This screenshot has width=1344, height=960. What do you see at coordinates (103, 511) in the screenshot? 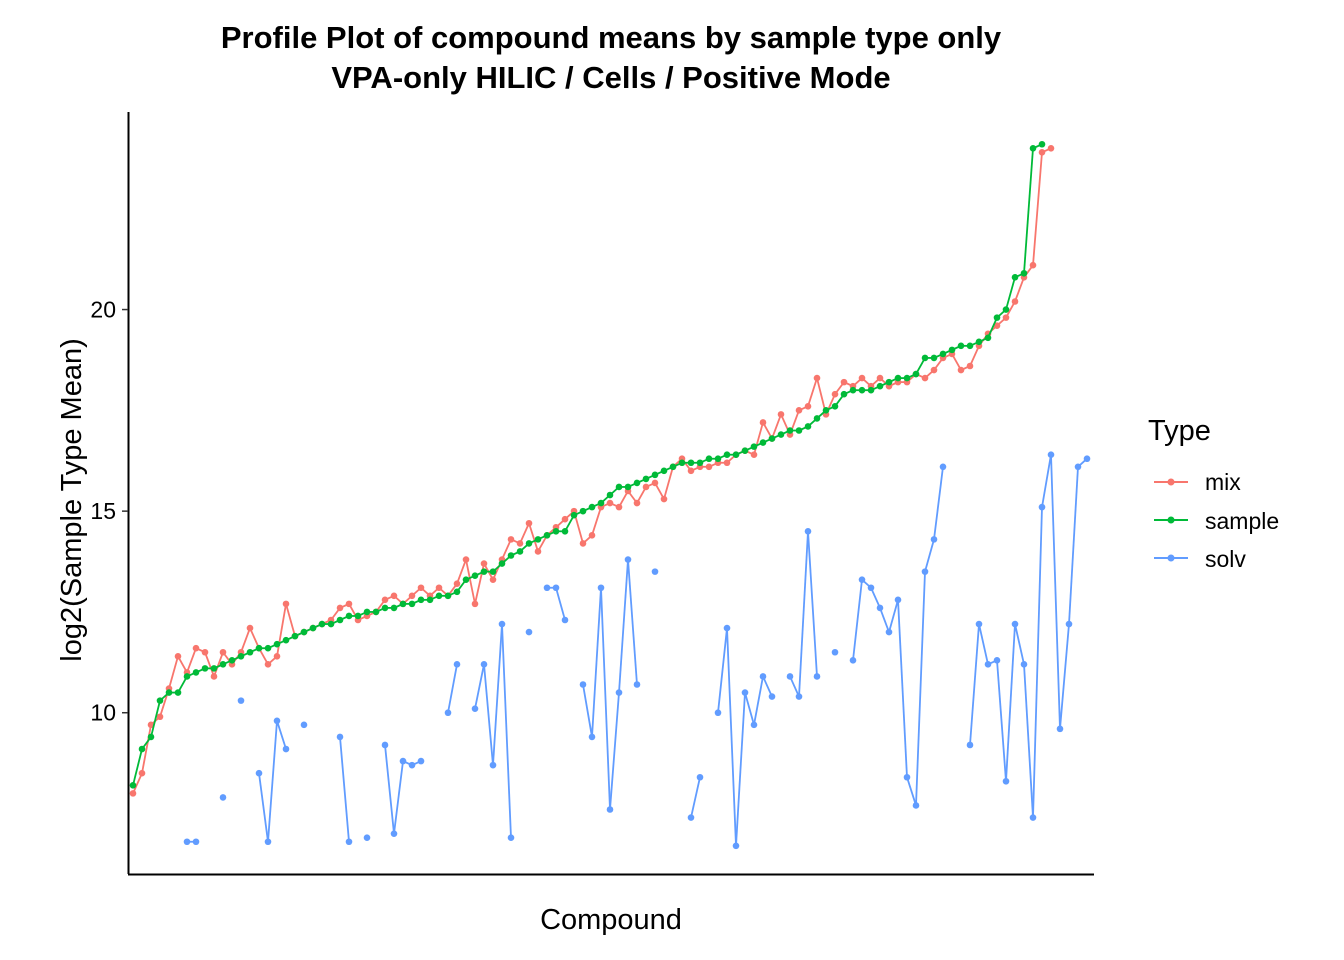
I see `y-tick-label: 15` at bounding box center [103, 511].